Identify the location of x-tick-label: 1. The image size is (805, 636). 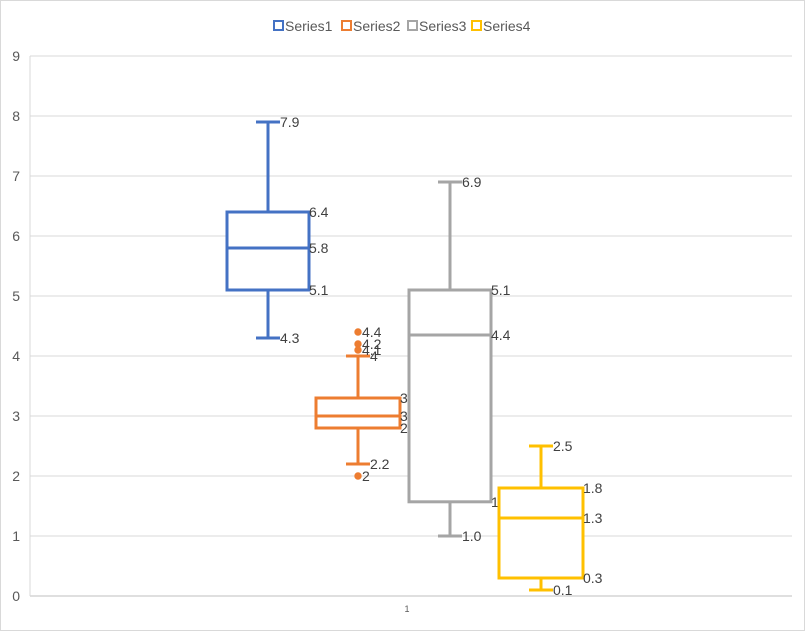
(406, 609).